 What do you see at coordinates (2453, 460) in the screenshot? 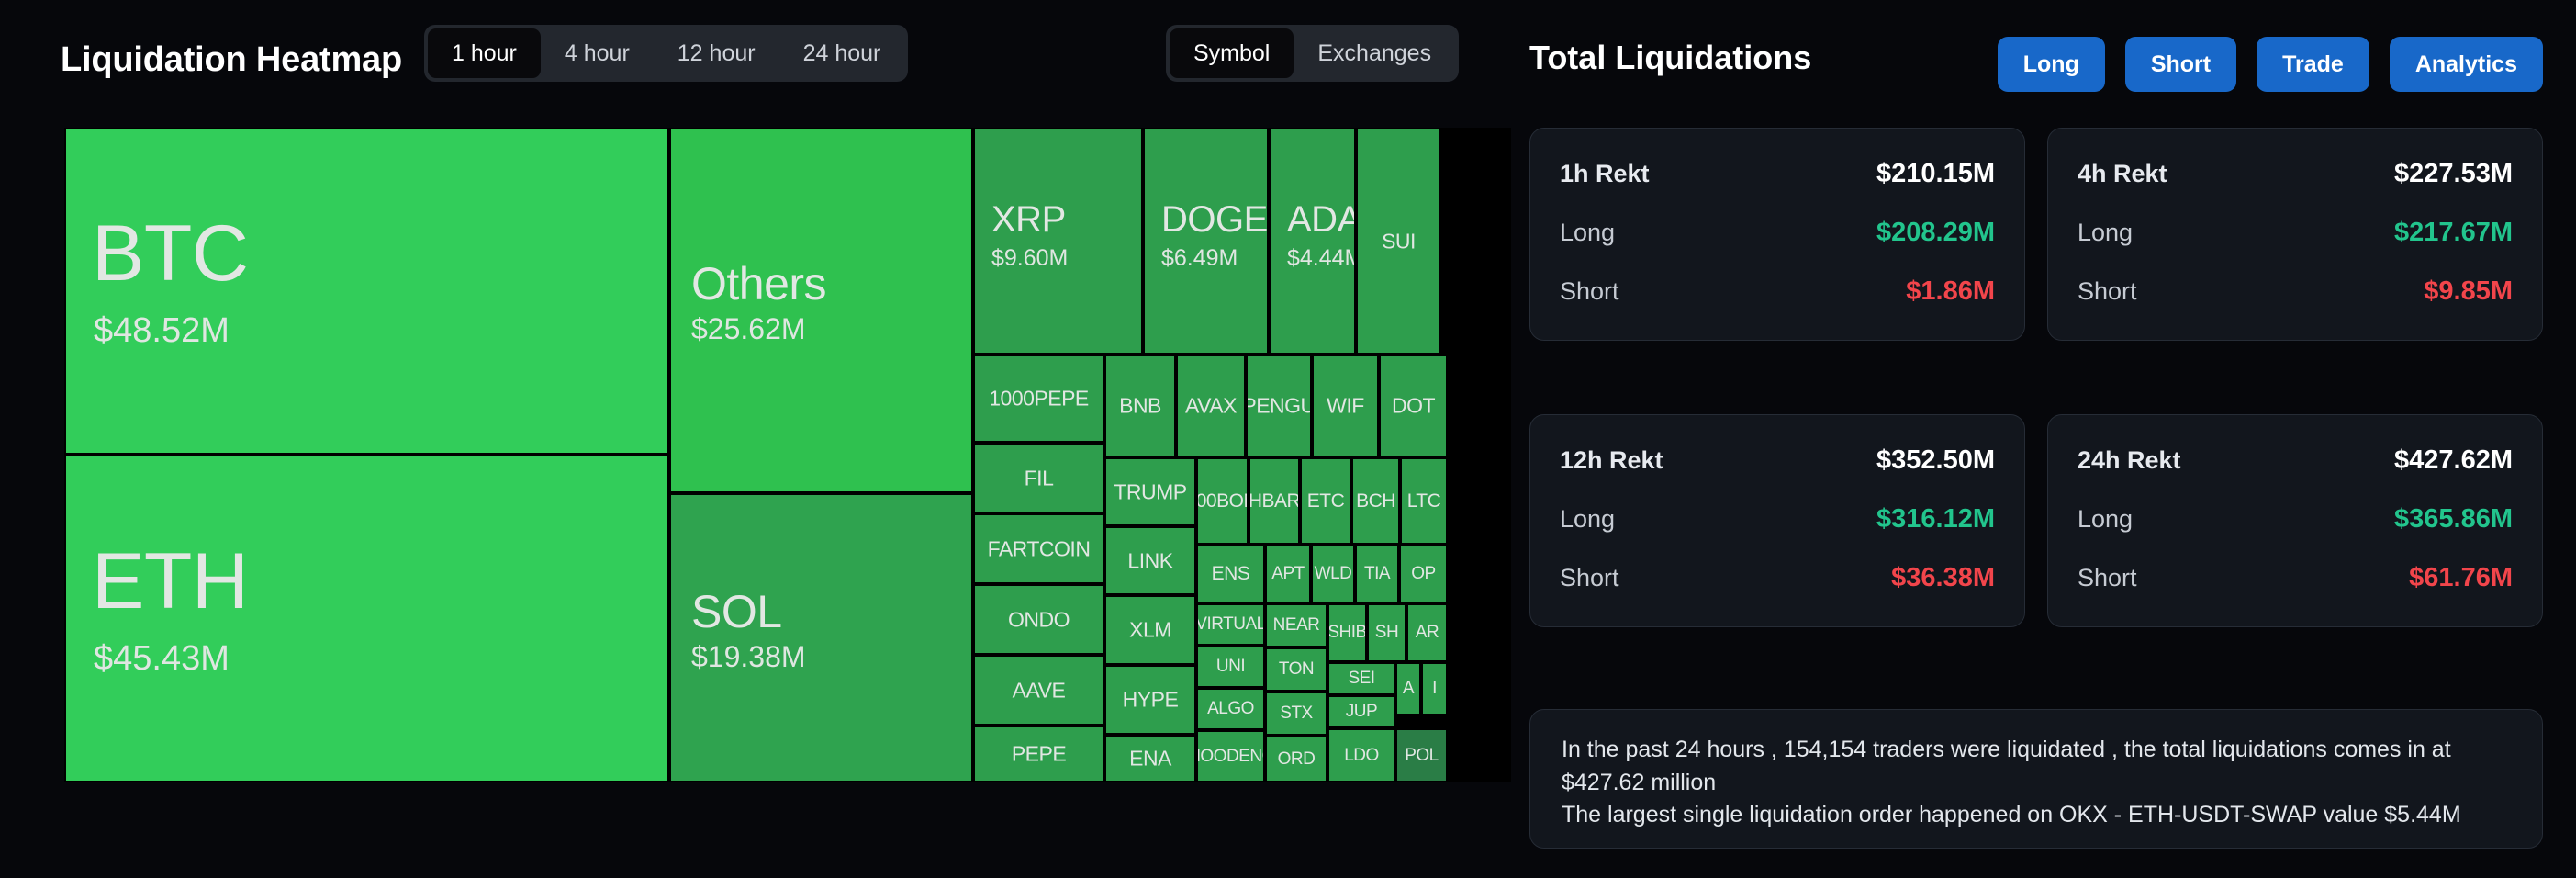
I see `rekt-value: $427.62M` at bounding box center [2453, 460].